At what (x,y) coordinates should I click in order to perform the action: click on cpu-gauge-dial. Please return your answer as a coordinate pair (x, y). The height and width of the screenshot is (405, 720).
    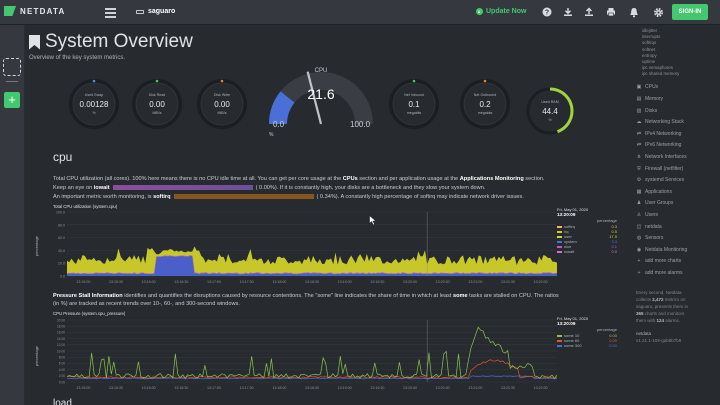
    Looking at the image, I should click on (321, 98).